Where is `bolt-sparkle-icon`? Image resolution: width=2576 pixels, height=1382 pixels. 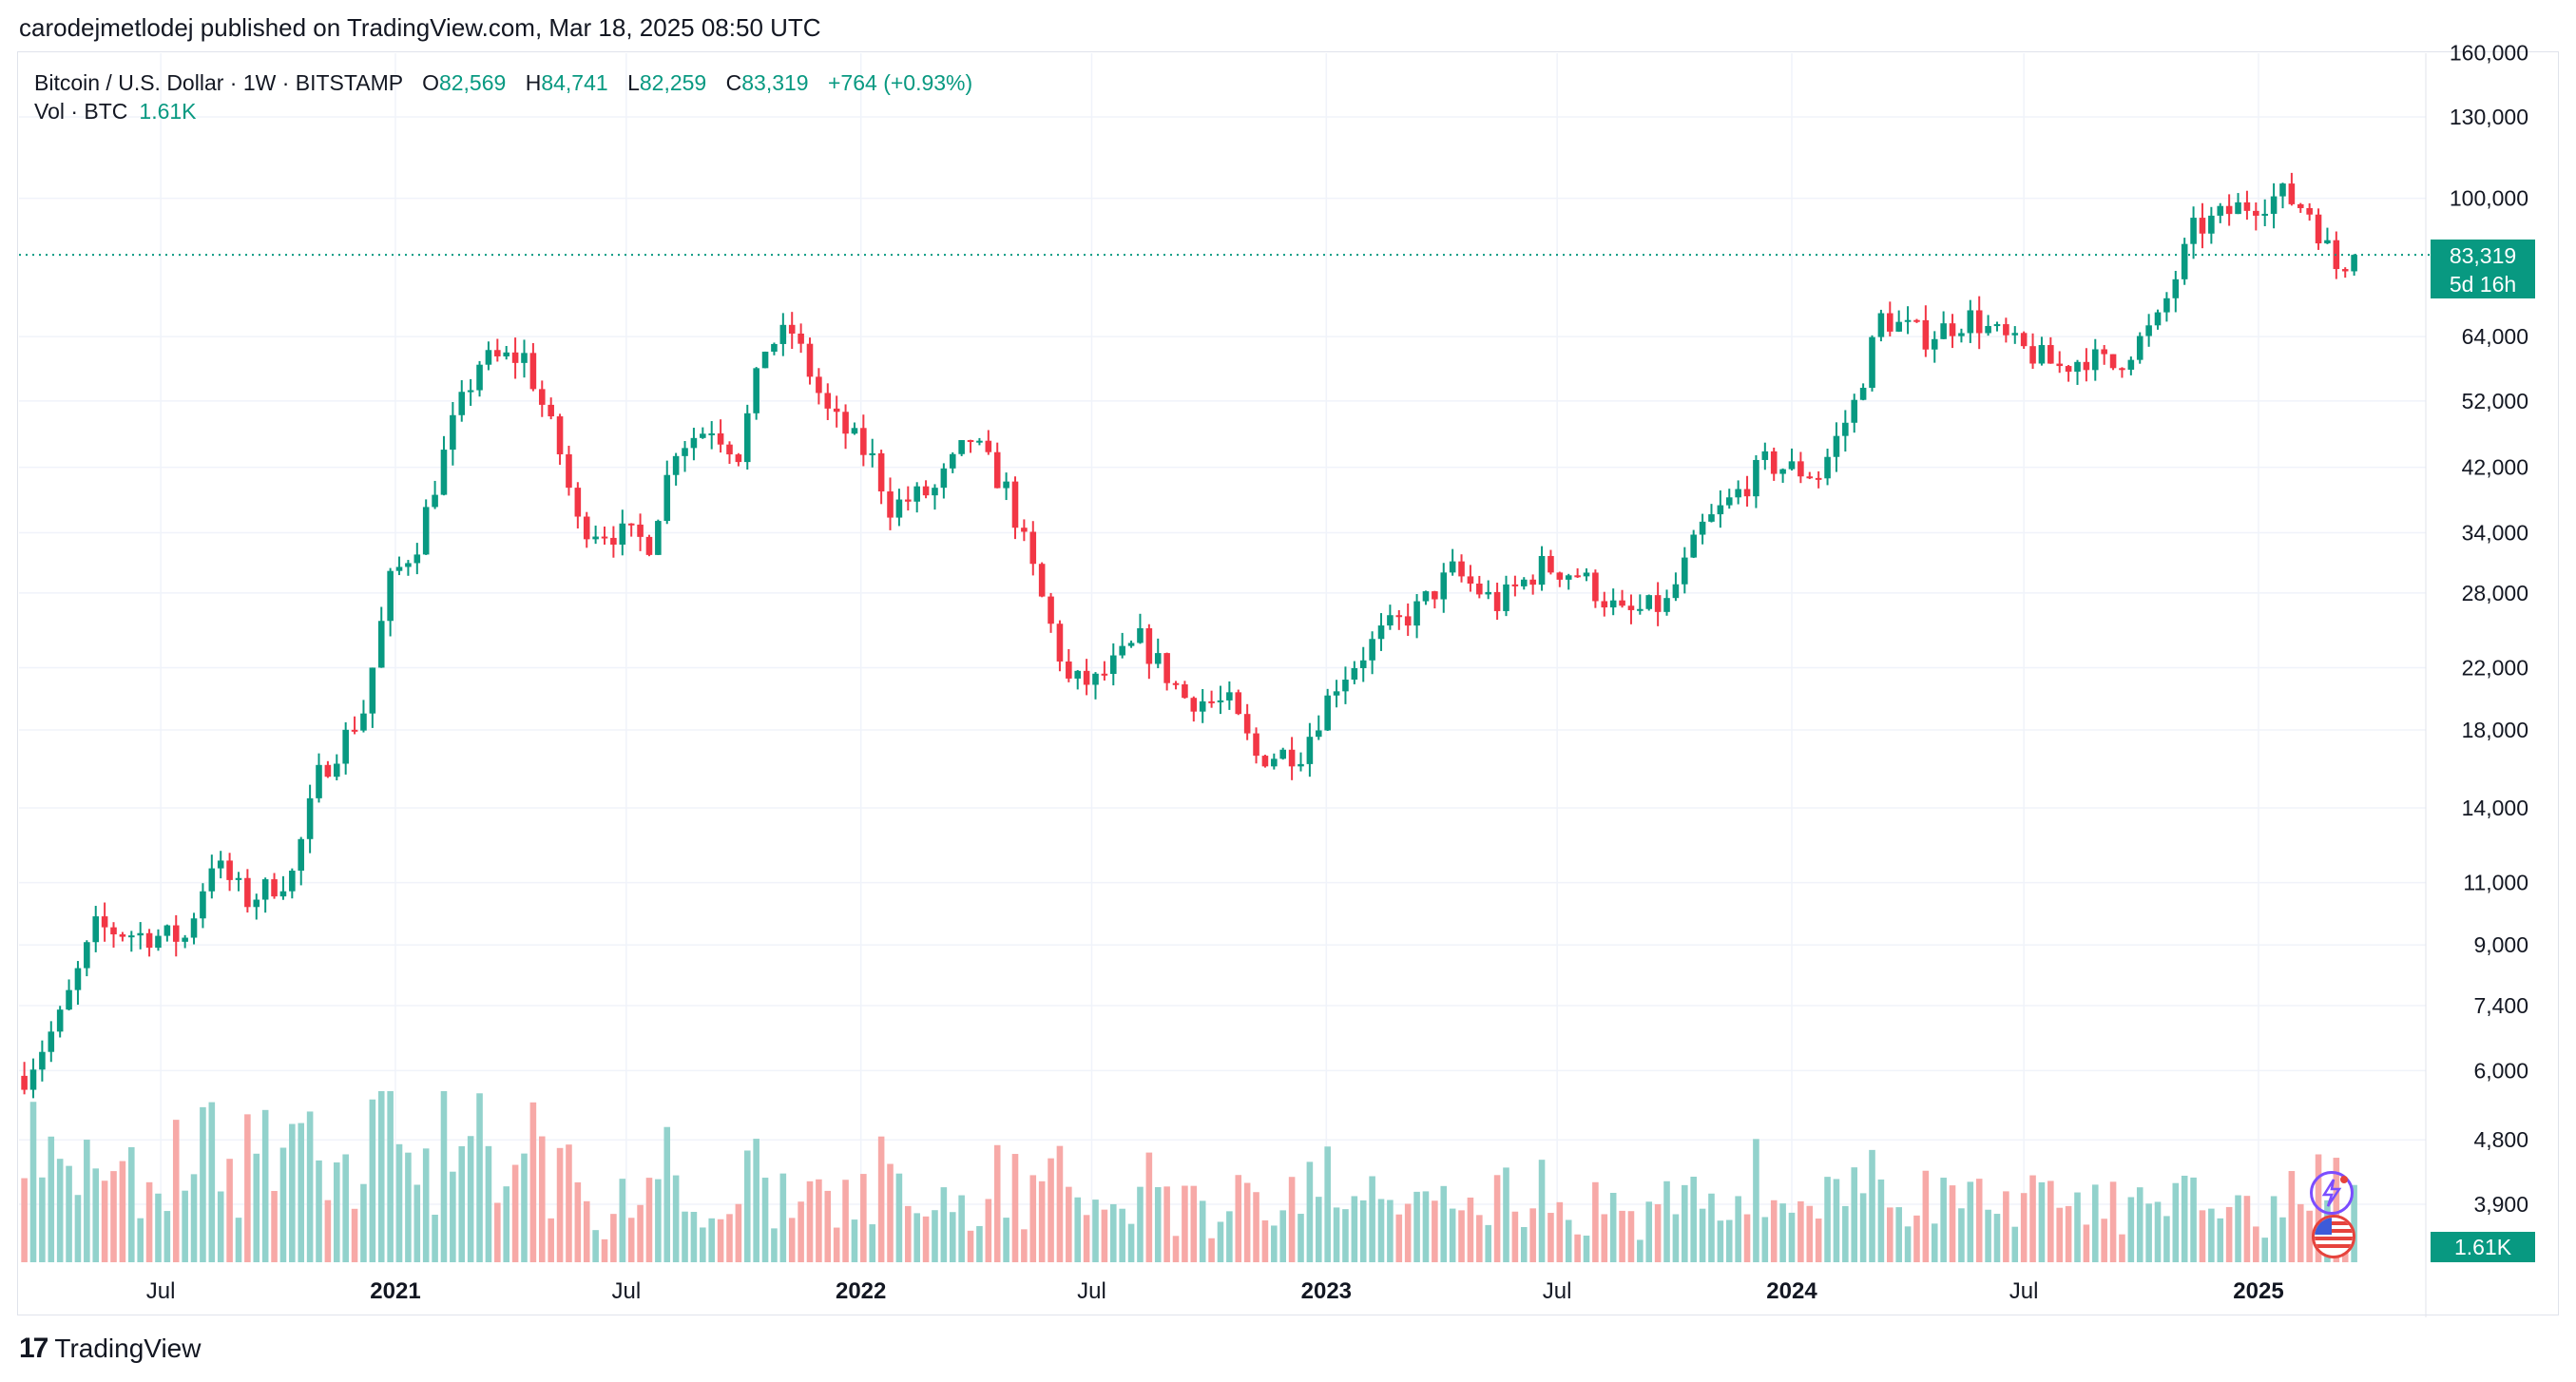
bolt-sparkle-icon is located at coordinates (2332, 1193).